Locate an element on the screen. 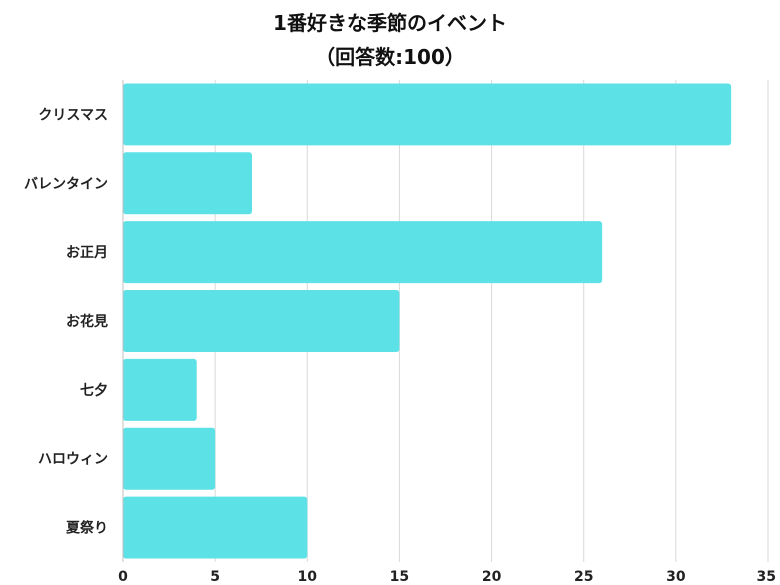 Image resolution: width=780 pixels, height=585 pixels. category-label: ハロウィン is located at coordinates (73, 460).